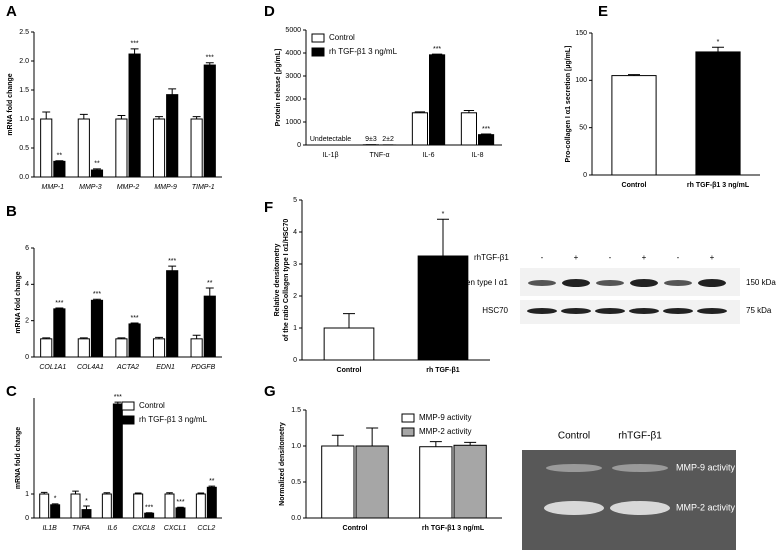 This screenshot has width=782, height=556. What do you see at coordinates (581, 80) in the screenshot?
I see `y-tick-label: 100` at bounding box center [581, 80].